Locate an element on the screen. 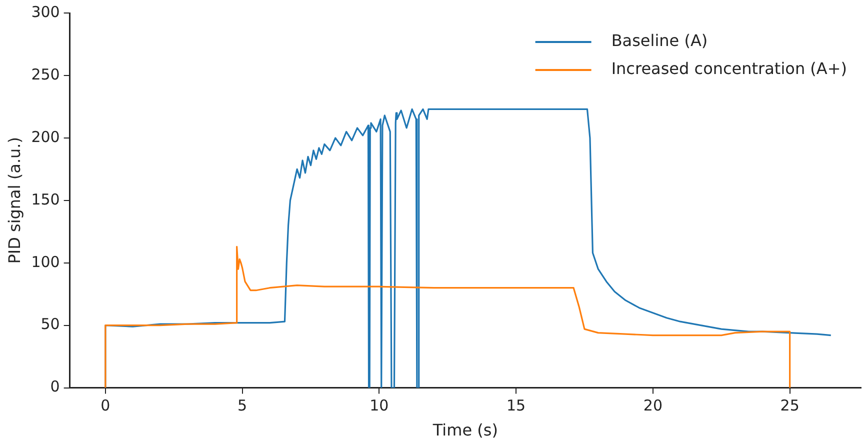 The height and width of the screenshot is (445, 865). y-tick-label: 0 is located at coordinates (55, 387).